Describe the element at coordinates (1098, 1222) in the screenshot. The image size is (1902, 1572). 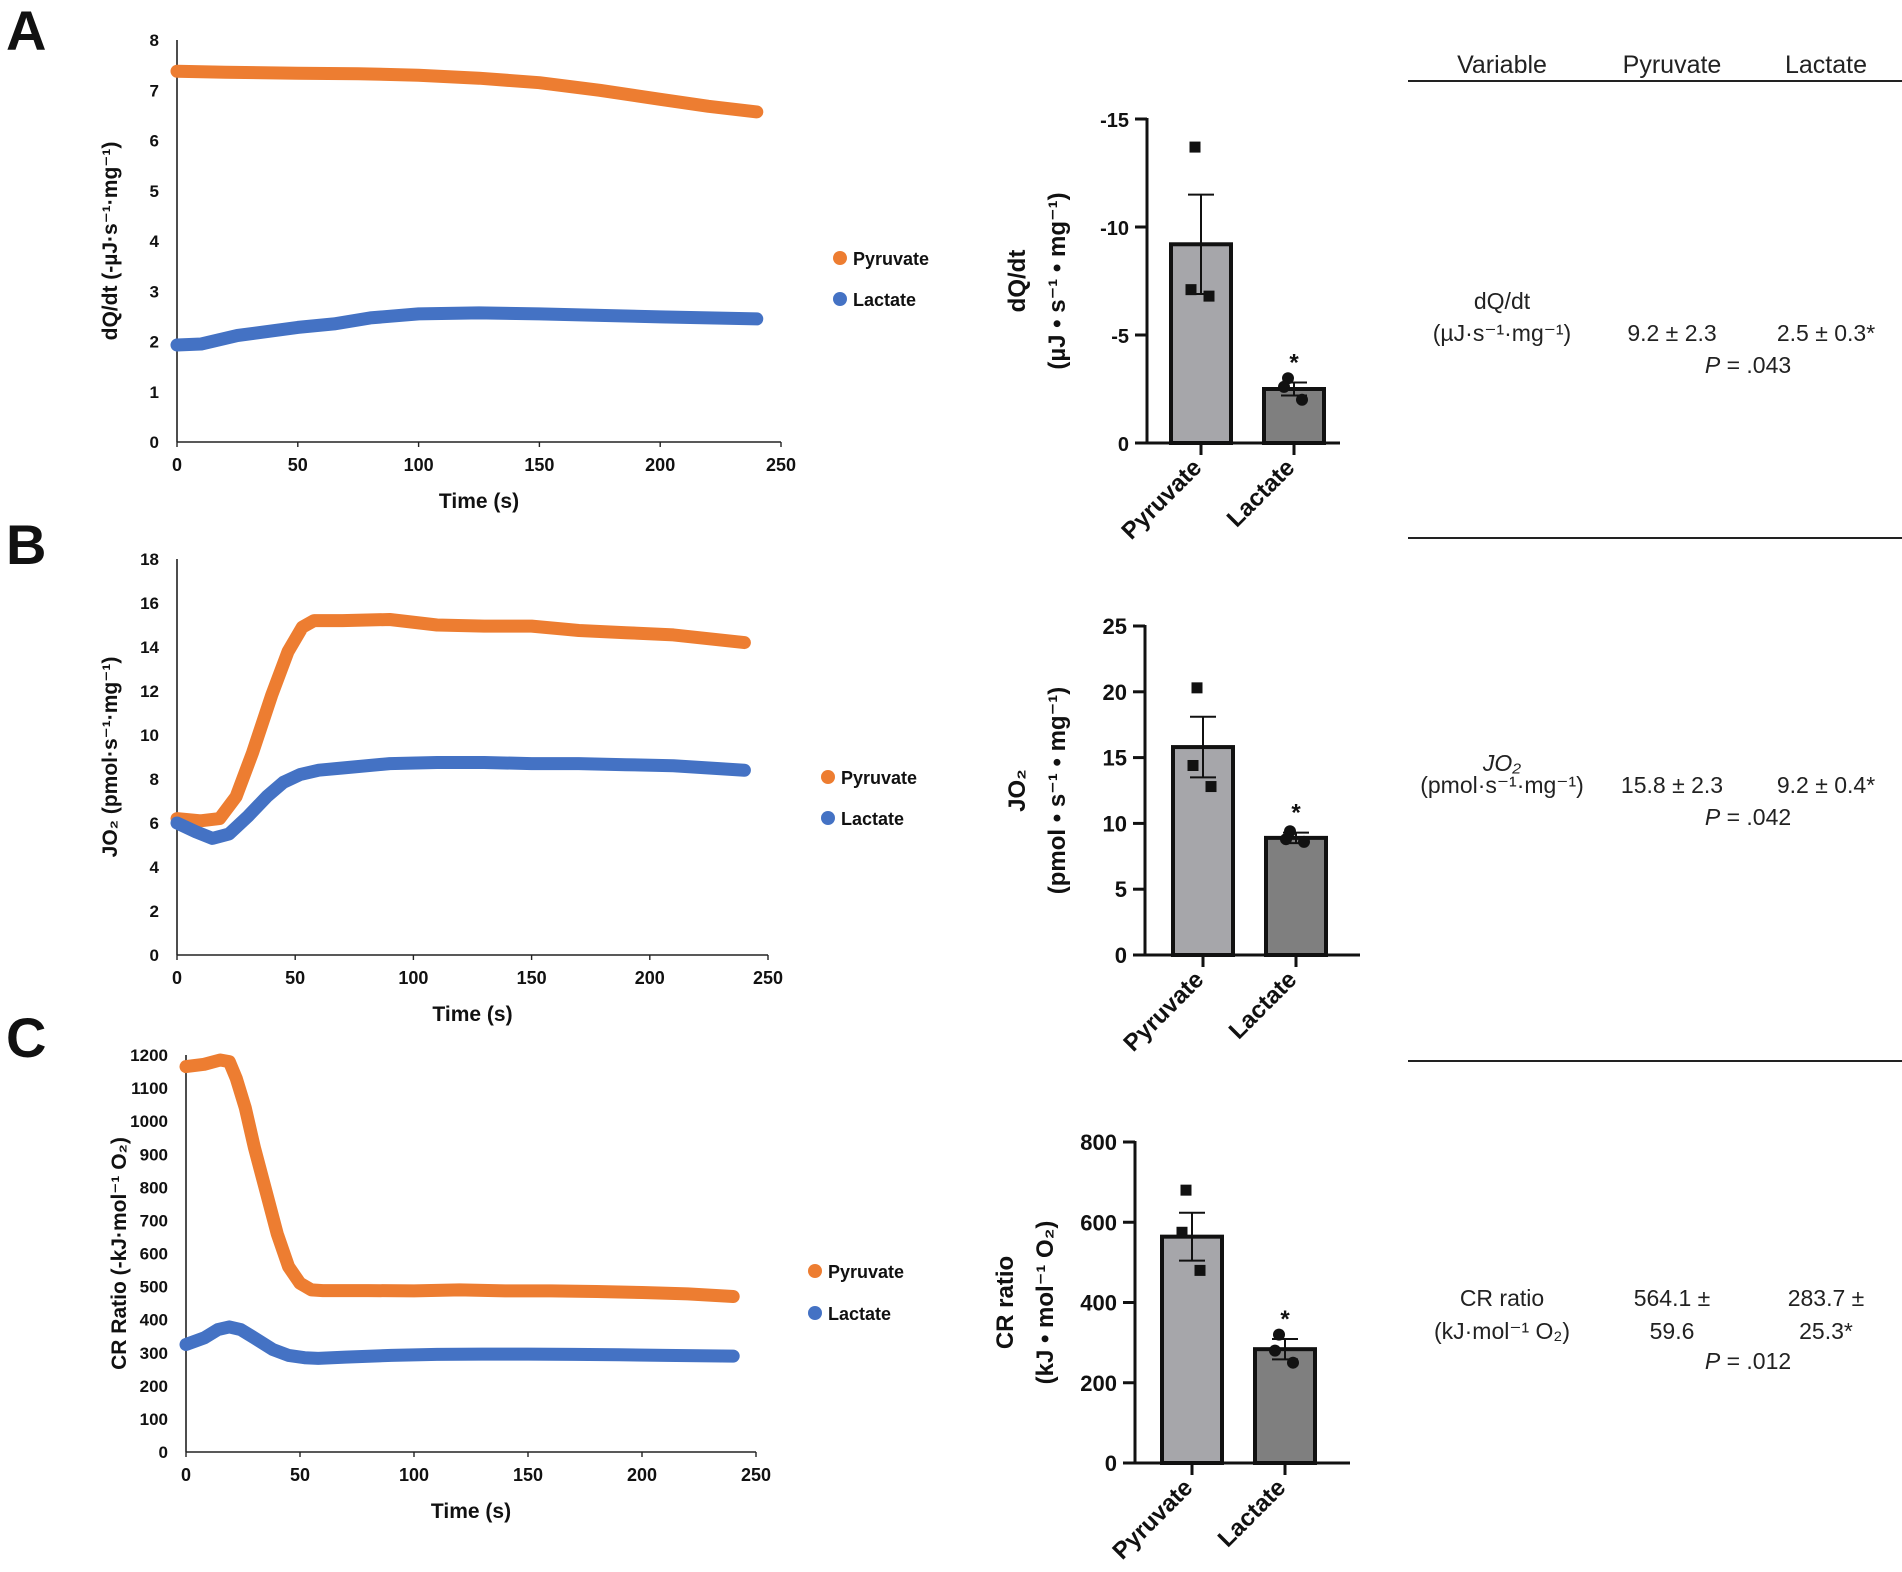
I see `chart-c-bar-y-tick-label: 600` at that location.